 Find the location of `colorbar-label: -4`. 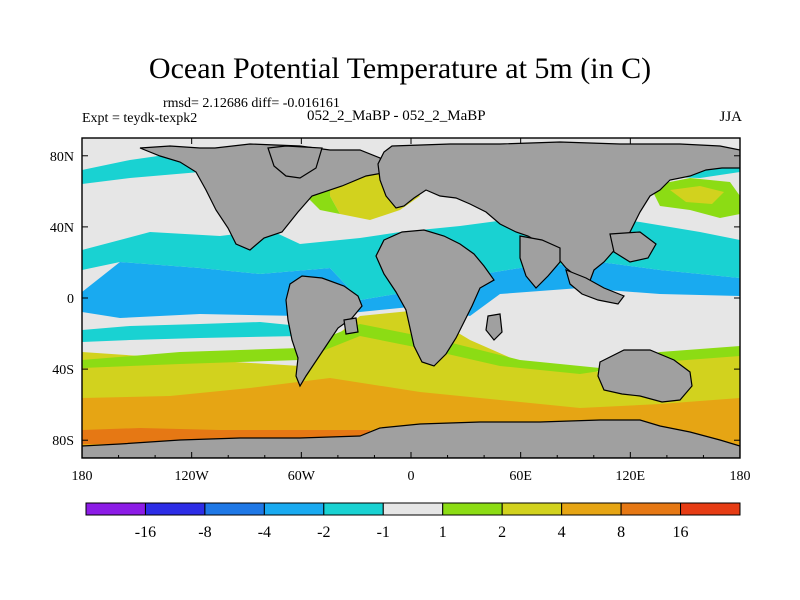

colorbar-label: -4 is located at coordinates (264, 532).